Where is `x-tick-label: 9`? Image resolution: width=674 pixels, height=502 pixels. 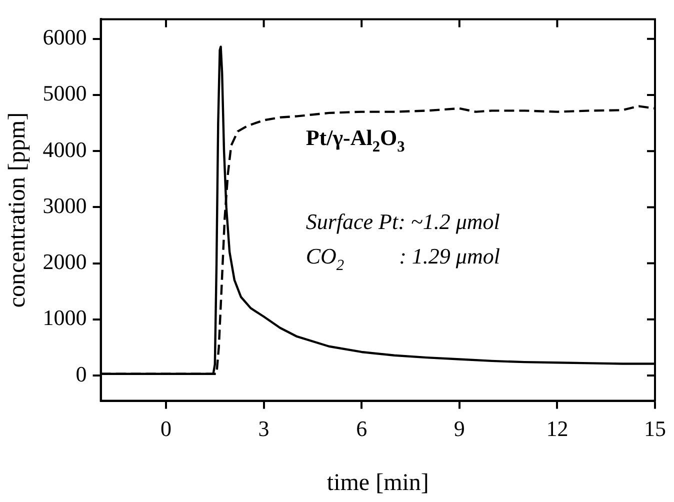 x-tick-label: 9 is located at coordinates (459, 428).